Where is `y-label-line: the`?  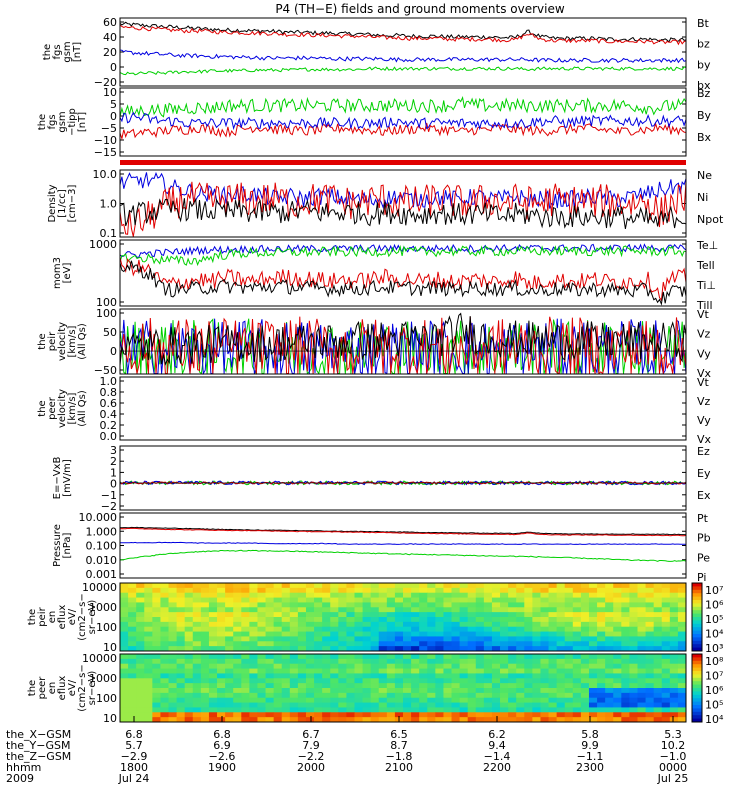
y-label-line: the is located at coordinates (47, 52).